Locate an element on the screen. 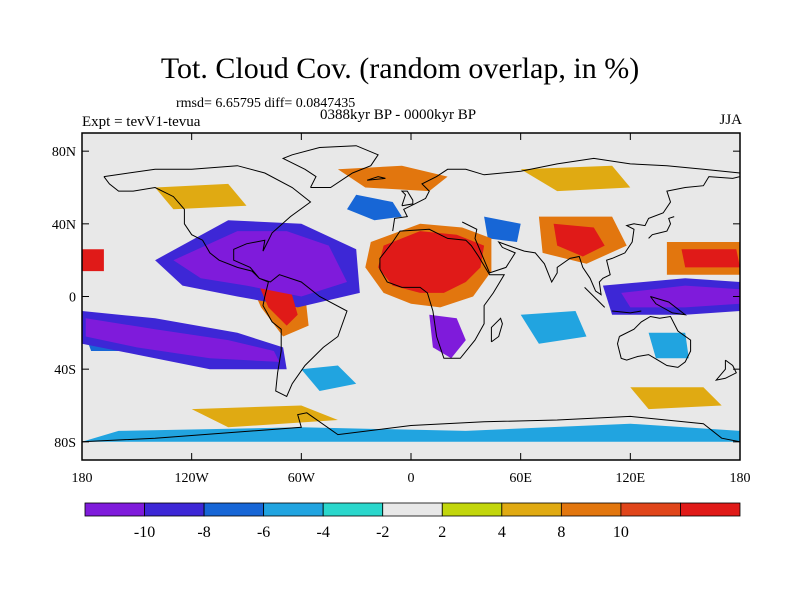 The width and height of the screenshot is (800, 600). lon-tick-label: 120E is located at coordinates (631, 478).